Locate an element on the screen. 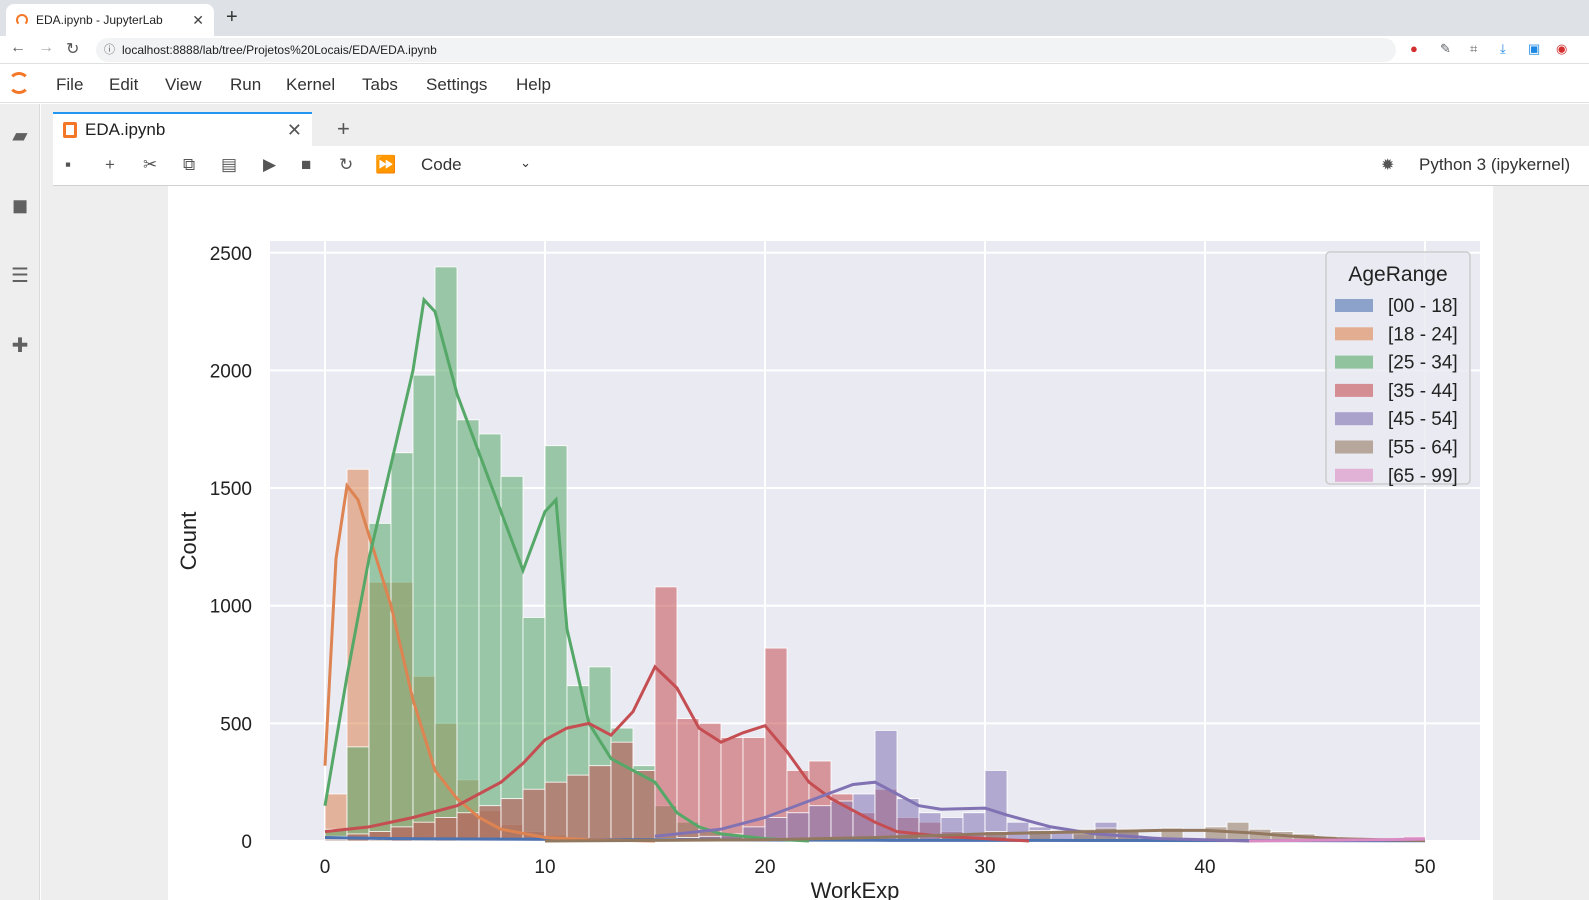 The image size is (1589, 900). menu-help: Help is located at coordinates (533, 84).